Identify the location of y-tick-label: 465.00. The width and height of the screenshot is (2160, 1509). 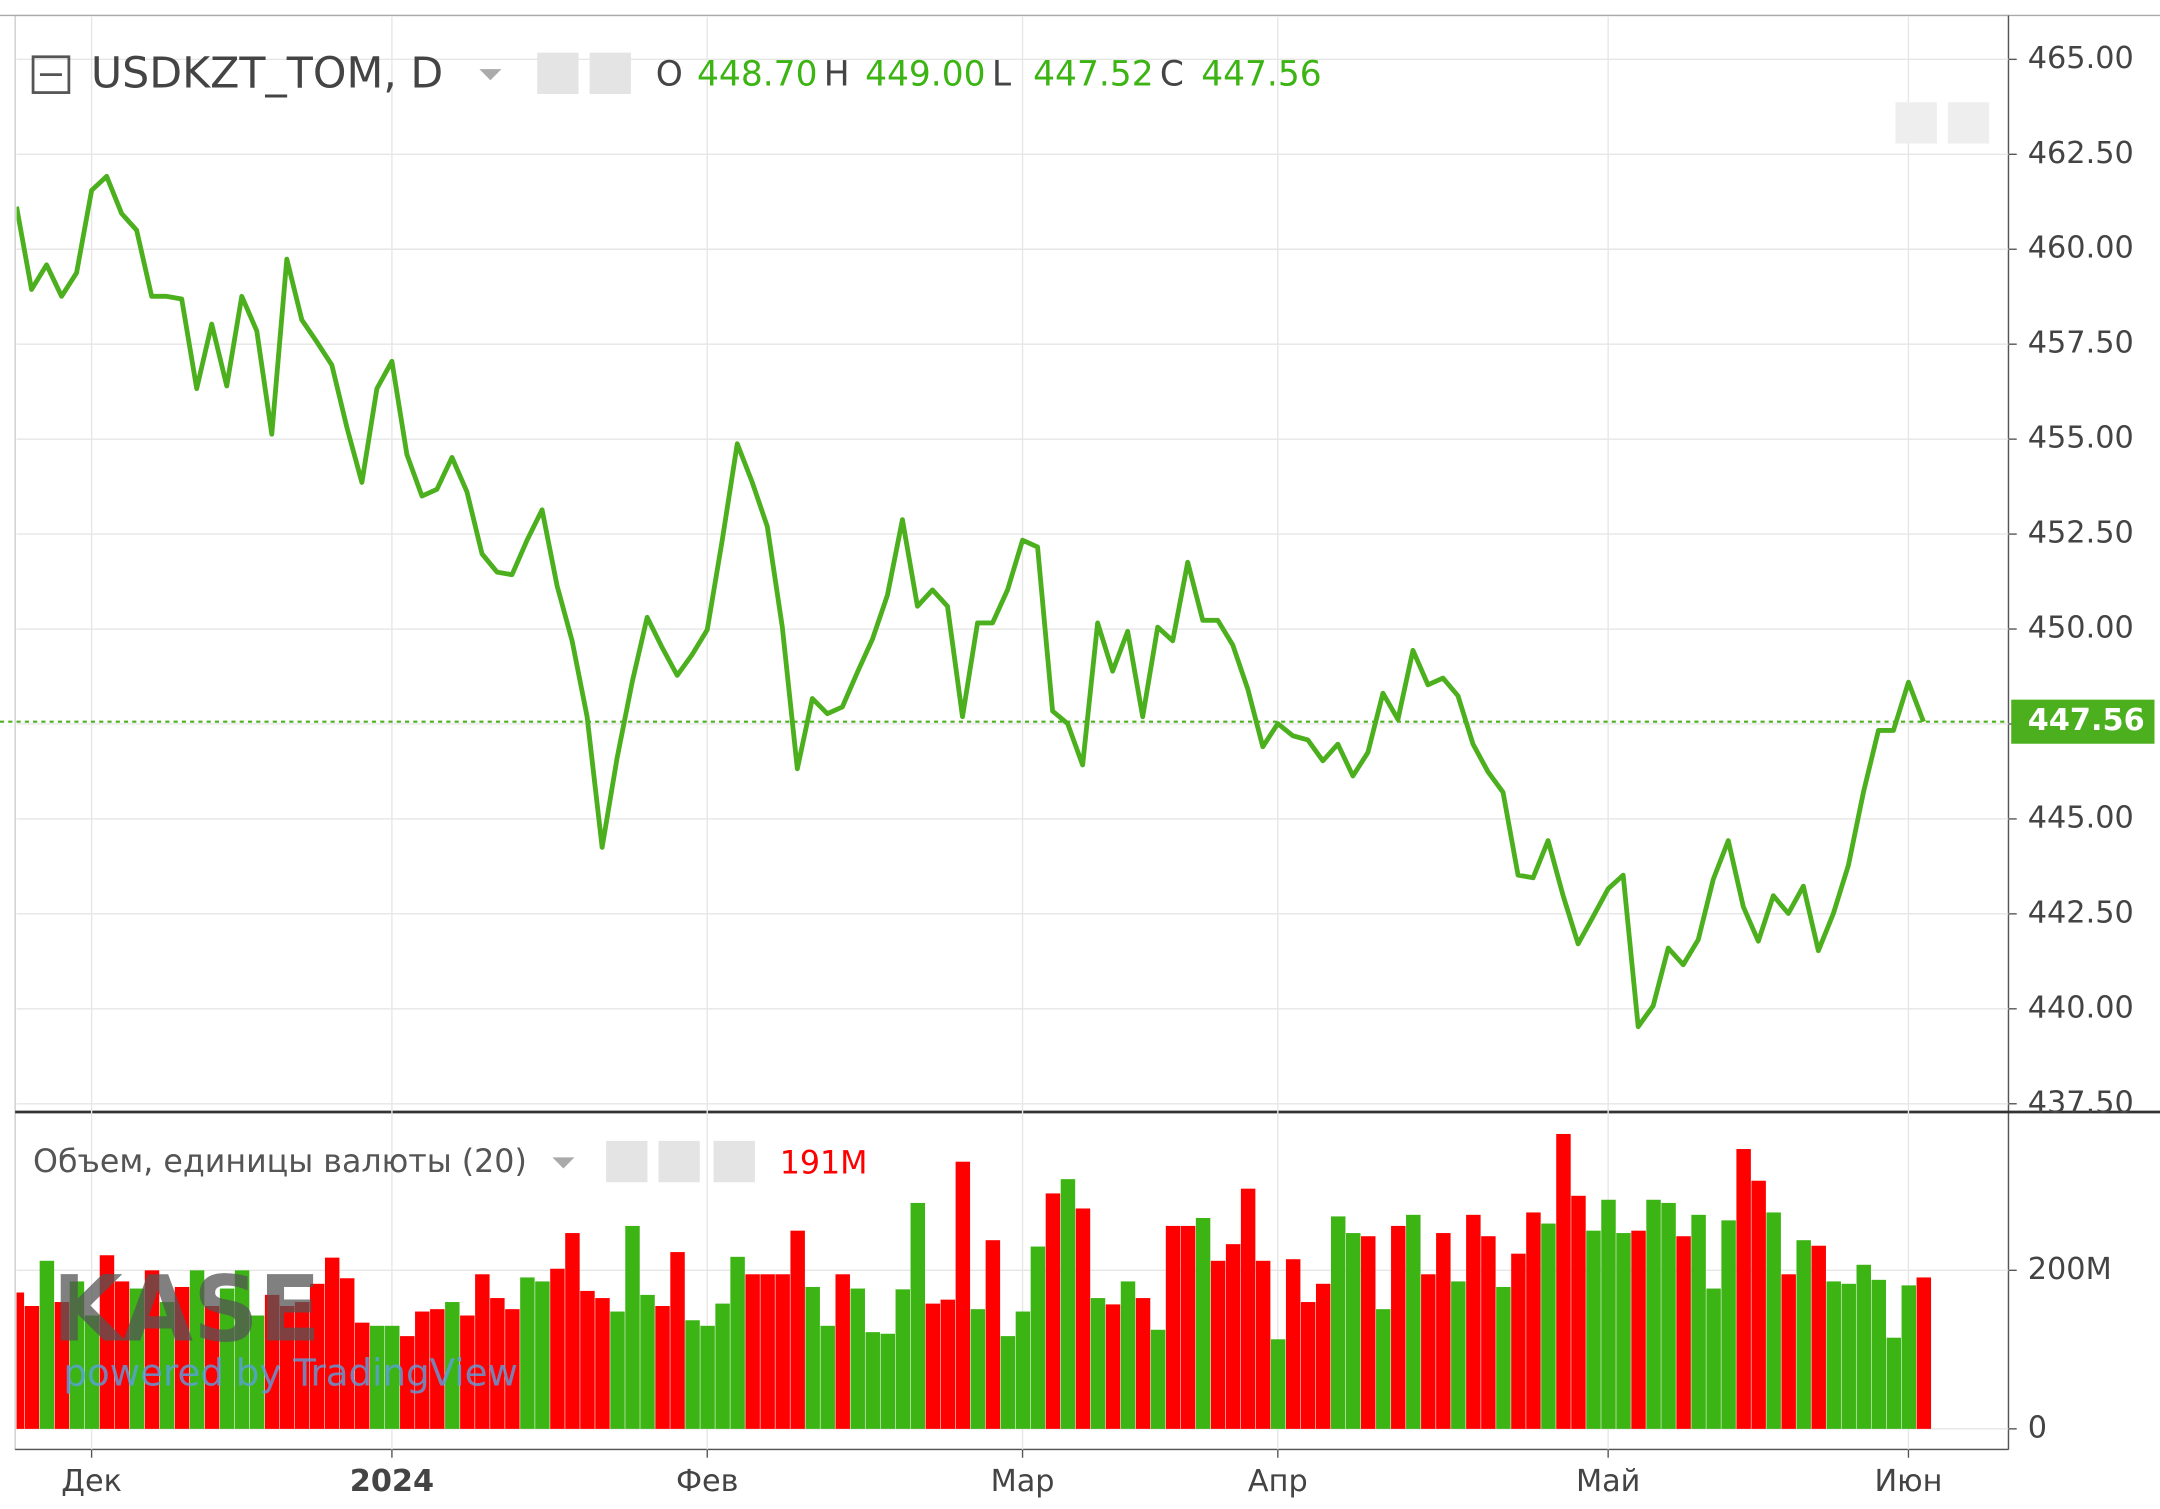
(2081, 58).